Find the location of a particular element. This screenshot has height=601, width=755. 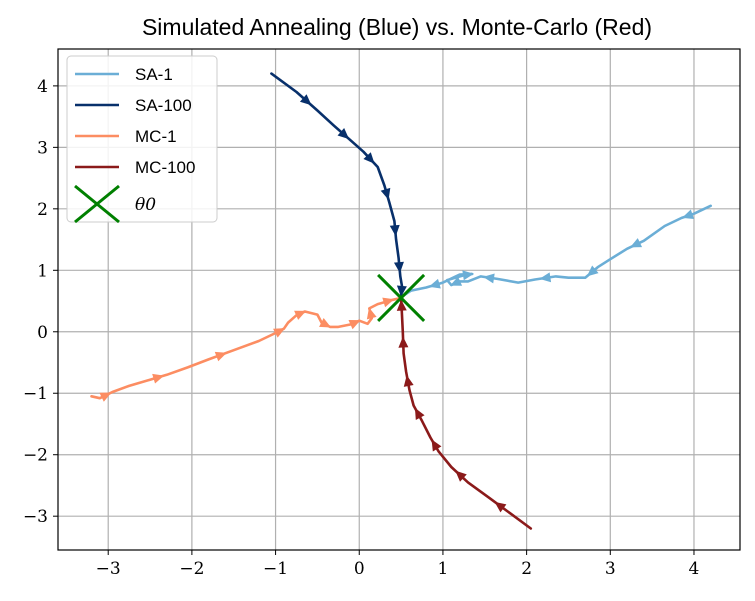

x-tick-label: 3 is located at coordinates (610, 569).